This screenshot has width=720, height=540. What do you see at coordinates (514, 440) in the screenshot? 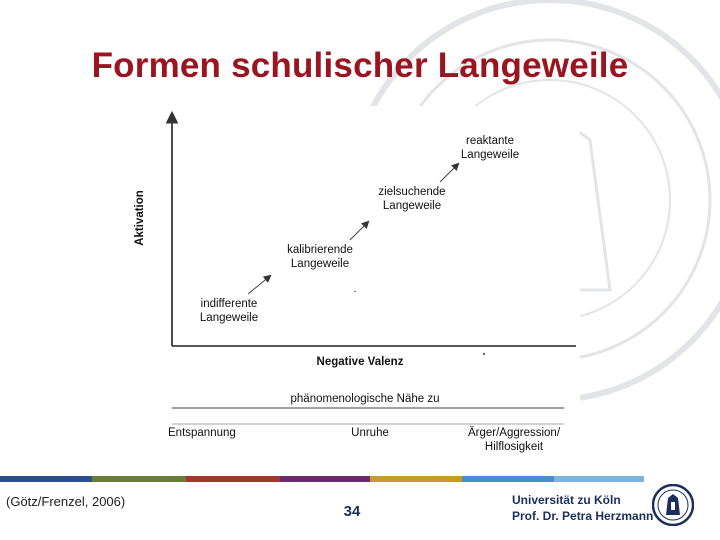
I see `proximity-item-anger: Ärger/Aggression/ Hilflosigkeit` at bounding box center [514, 440].